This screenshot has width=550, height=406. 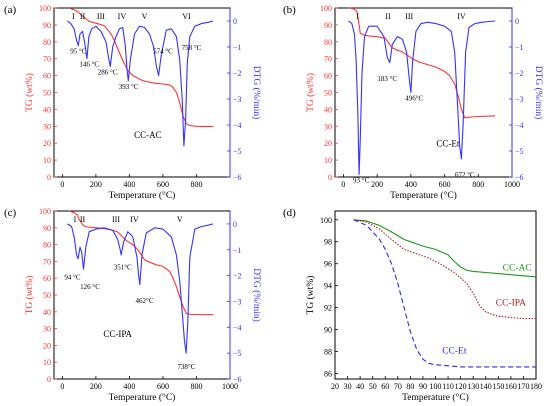 I want to click on peak-annotation: 183 °C, so click(x=387, y=79).